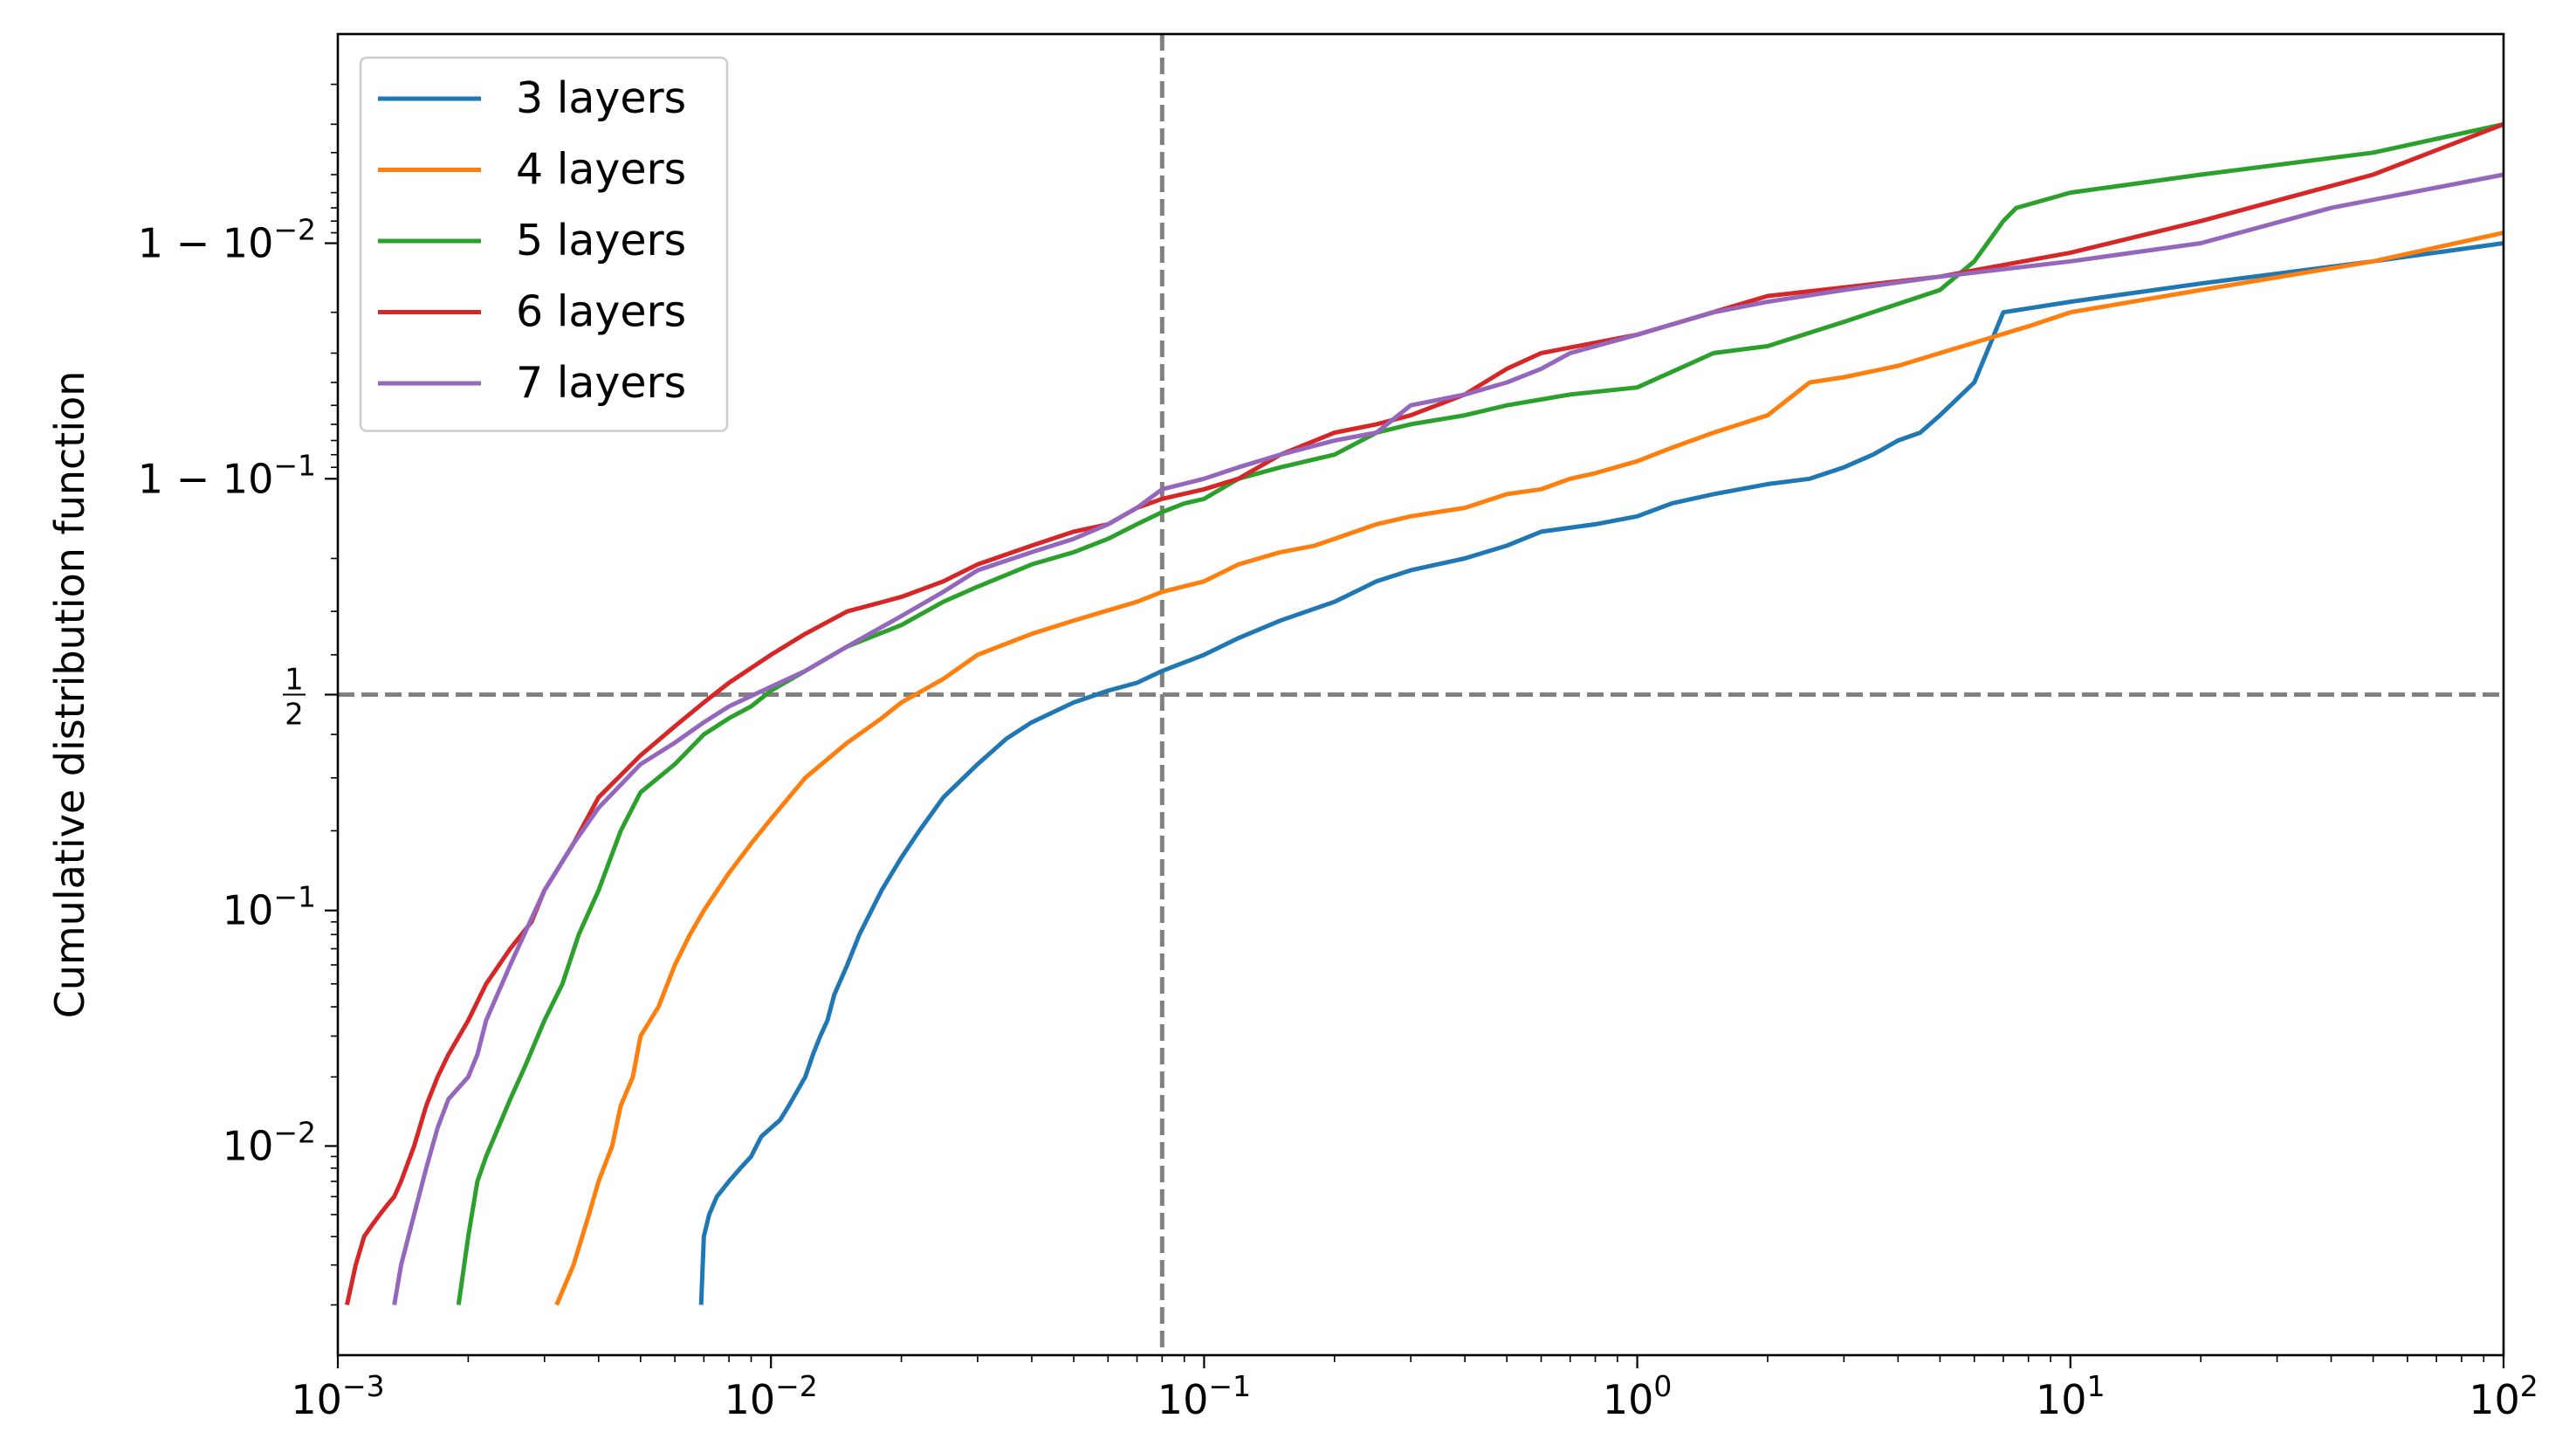 This screenshot has height=1439, width=2576. Describe the element at coordinates (1415, 1389) in the screenshot. I see `x-axis: 10⁻³ 10⁻² 10⁻¹ 10⁰ 10¹ 10²` at that location.